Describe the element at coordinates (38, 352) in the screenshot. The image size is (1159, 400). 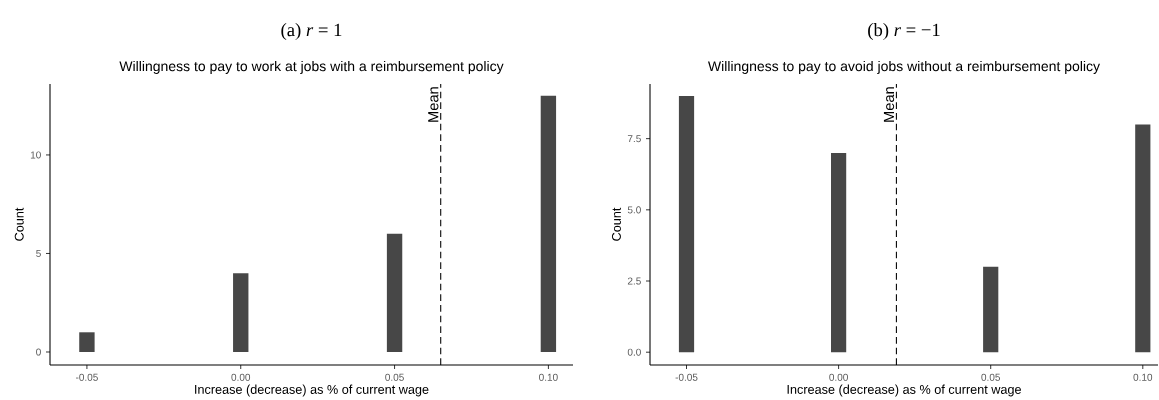
I see `y-tick-label: 0` at that location.